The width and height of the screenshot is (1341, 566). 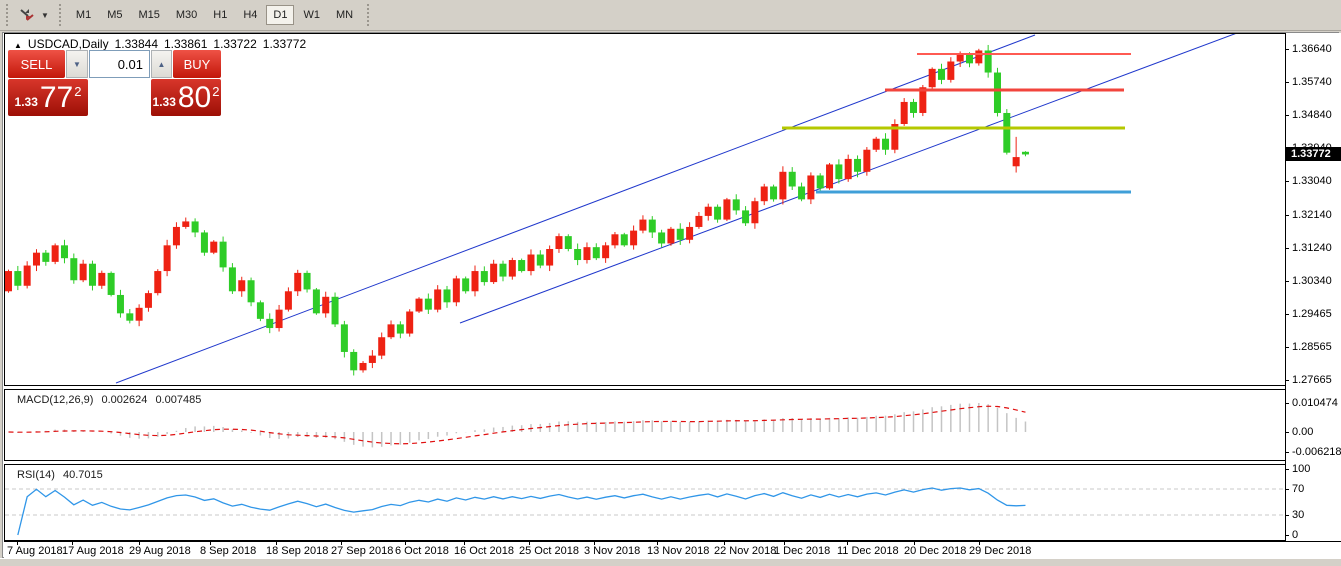 I want to click on price-axis-label: 1.32140, so click(x=1312, y=215).